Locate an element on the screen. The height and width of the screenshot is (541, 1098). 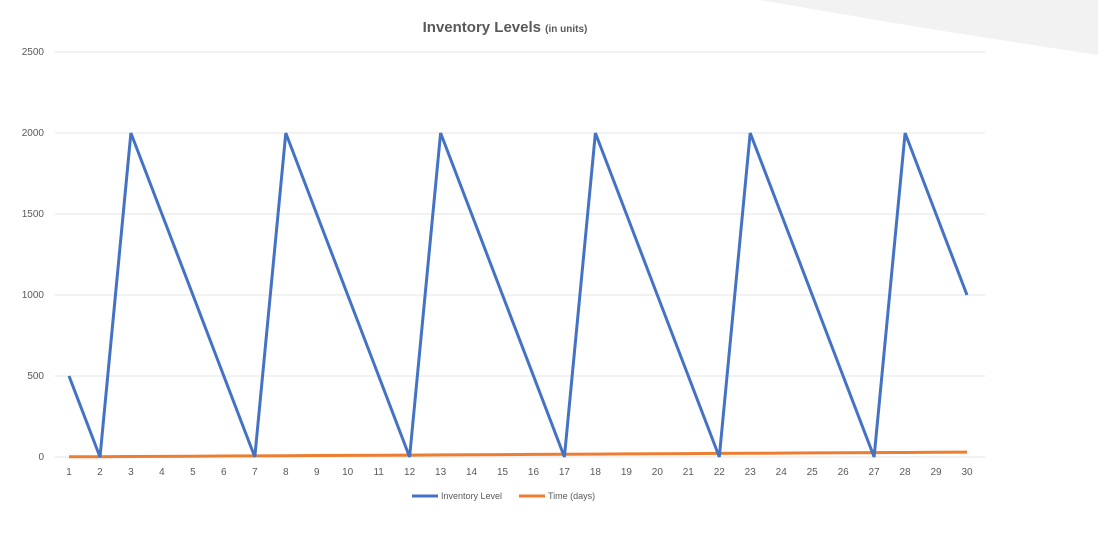
x-tick-label-15: 15 is located at coordinates (503, 472).